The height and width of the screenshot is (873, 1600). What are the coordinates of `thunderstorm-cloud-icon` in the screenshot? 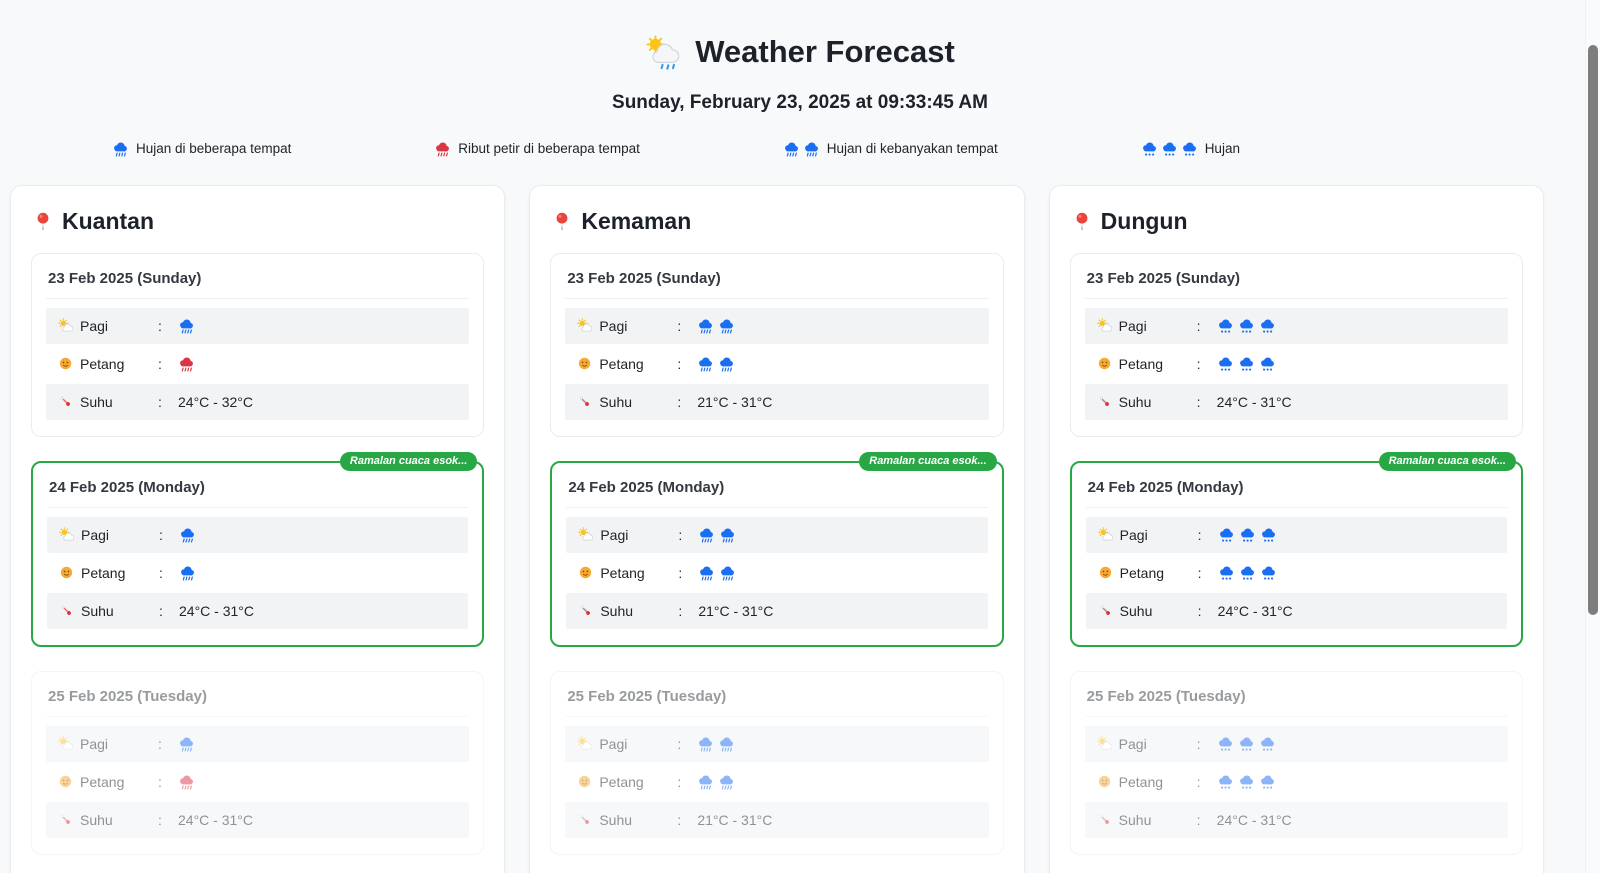 It's located at (442, 148).